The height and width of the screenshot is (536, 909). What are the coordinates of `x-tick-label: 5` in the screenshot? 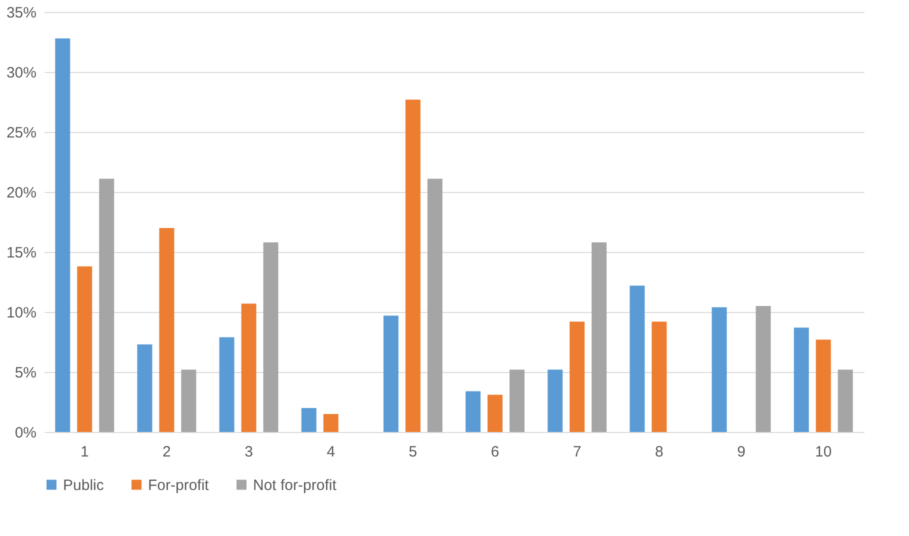 It's located at (413, 452).